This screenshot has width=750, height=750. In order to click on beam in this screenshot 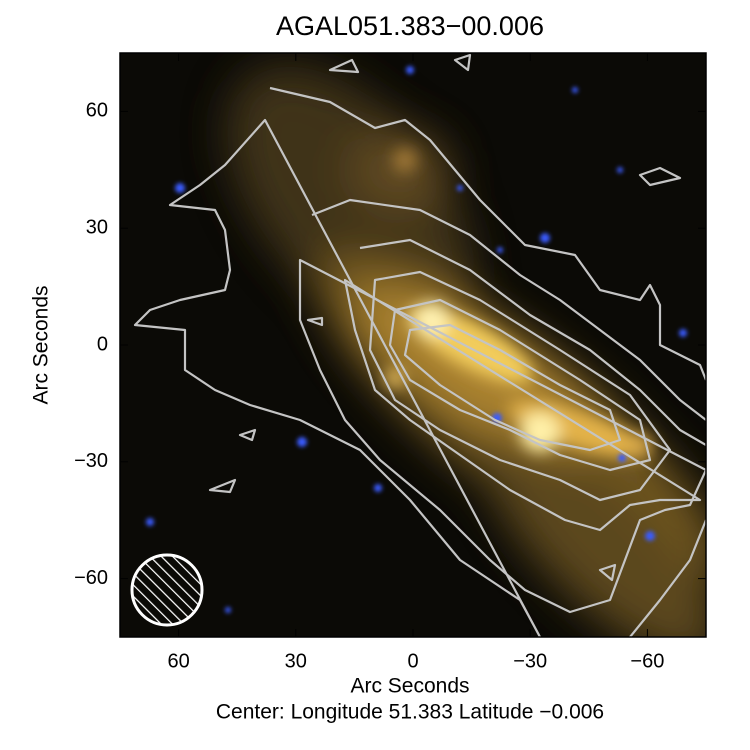, I will do `click(167, 590)`.